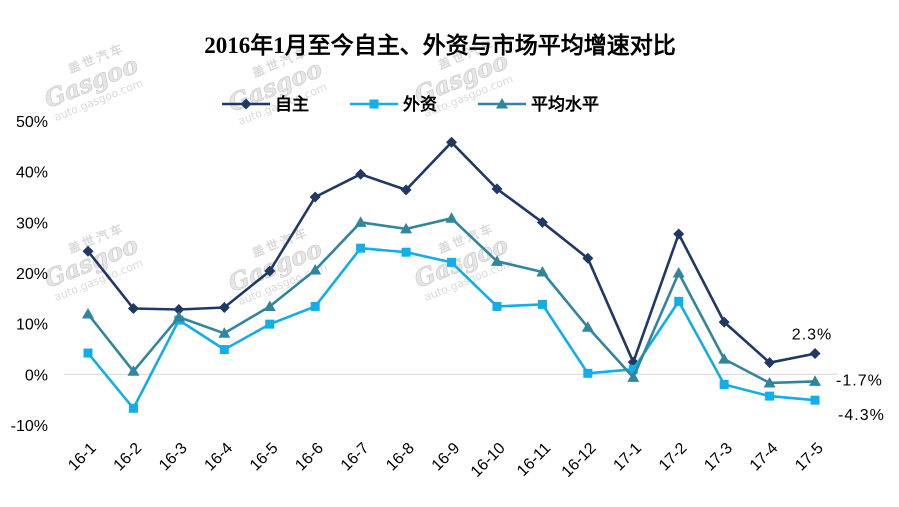  I want to click on x-tick-label: 16-11, so click(534, 460).